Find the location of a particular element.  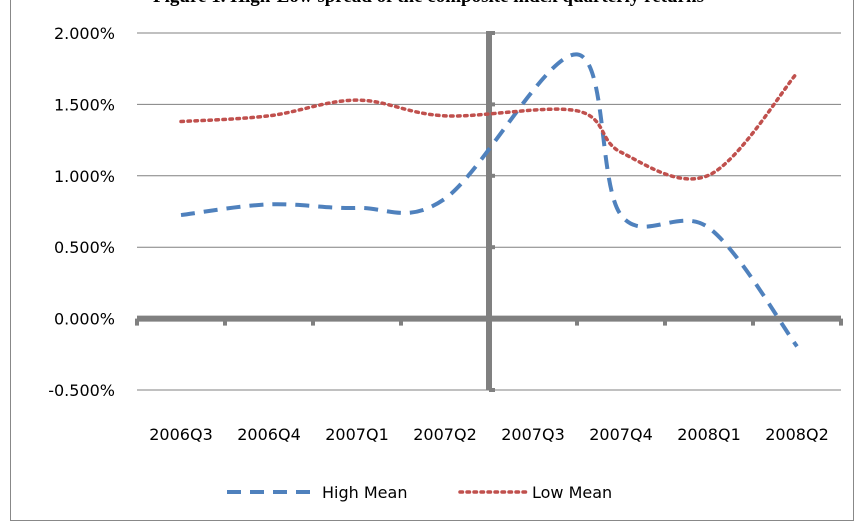

legend: High Mean Low Mean is located at coordinates (419, 492).